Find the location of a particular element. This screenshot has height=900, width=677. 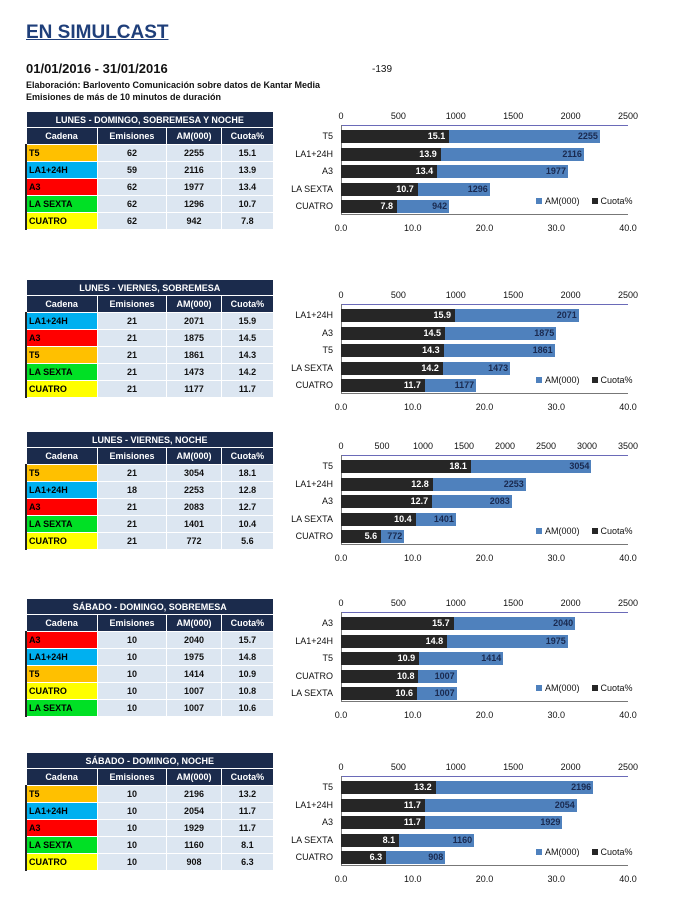

value-cell: 18 is located at coordinates (132, 490).